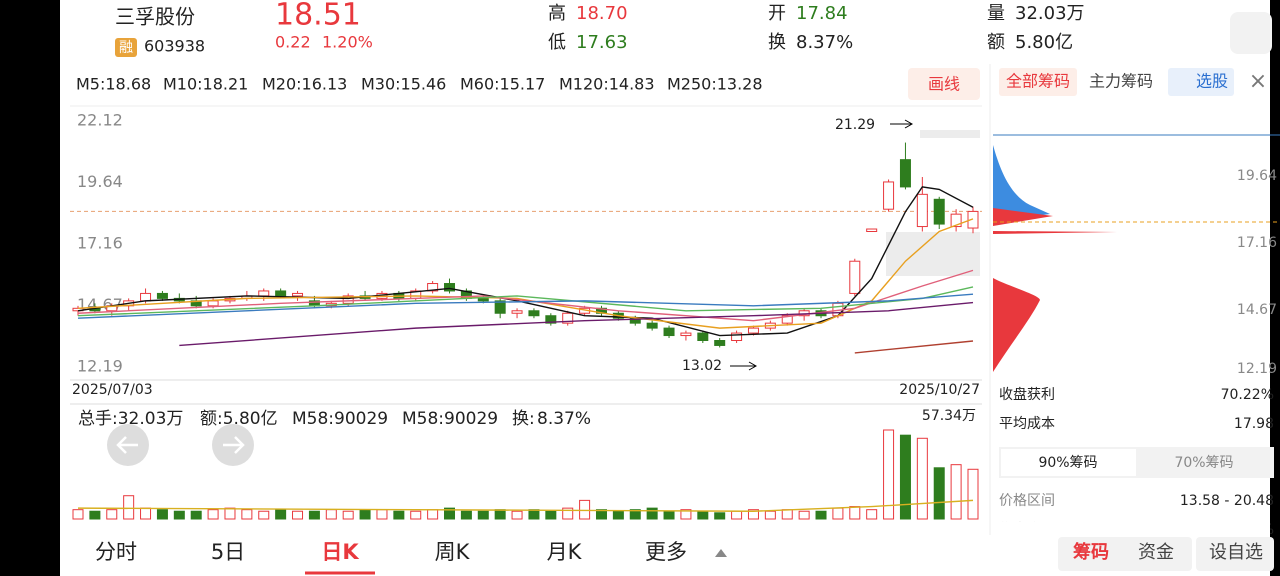  I want to click on range-tab-selected, so click(1068, 462).